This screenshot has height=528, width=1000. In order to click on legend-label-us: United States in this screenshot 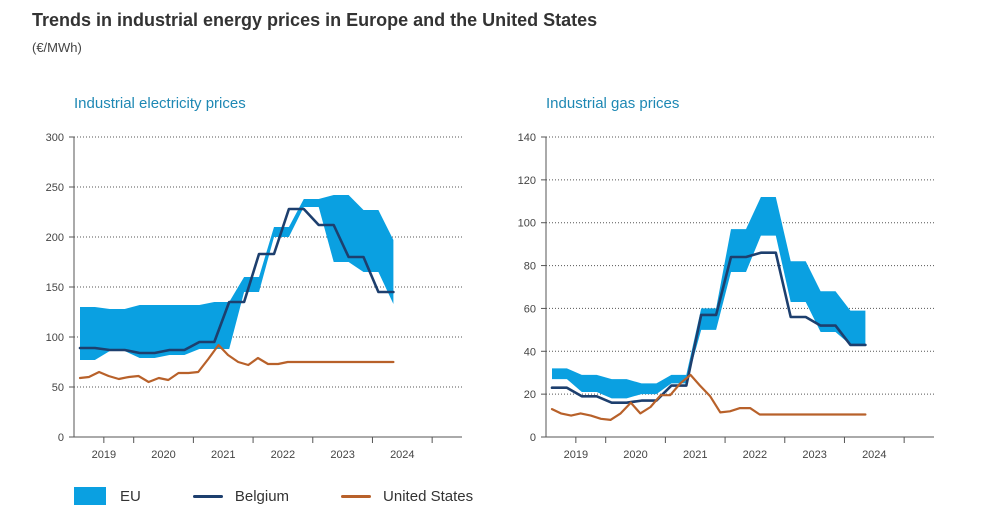, I will do `click(428, 496)`.